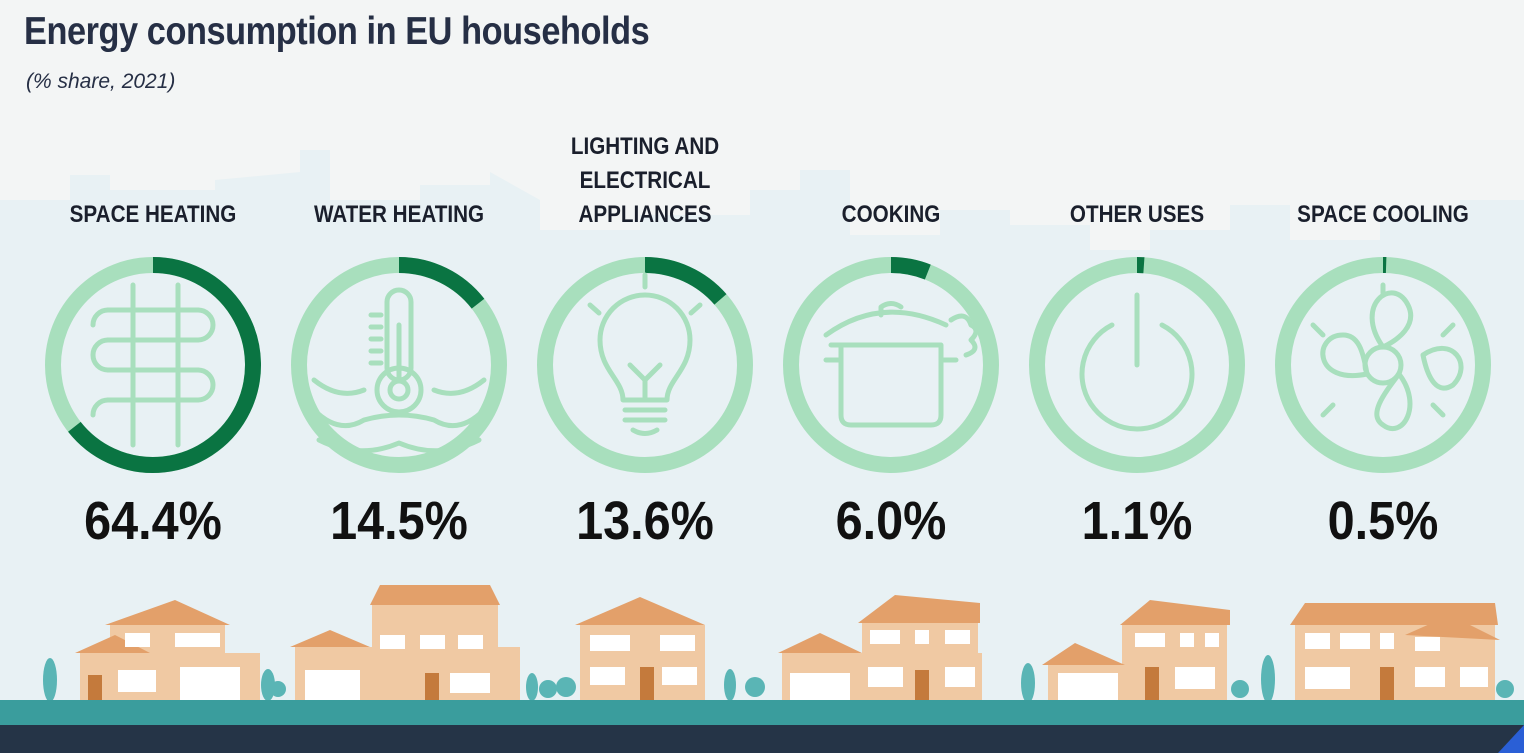 The image size is (1524, 753). Describe the element at coordinates (762, 712) in the screenshot. I see `ground-strip` at that location.